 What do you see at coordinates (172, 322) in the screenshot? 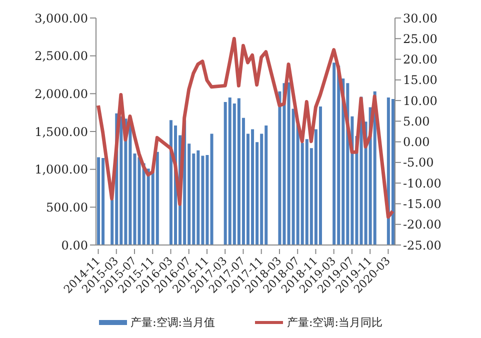
I see `legend-label: 产量:空调:当月值` at bounding box center [172, 322].